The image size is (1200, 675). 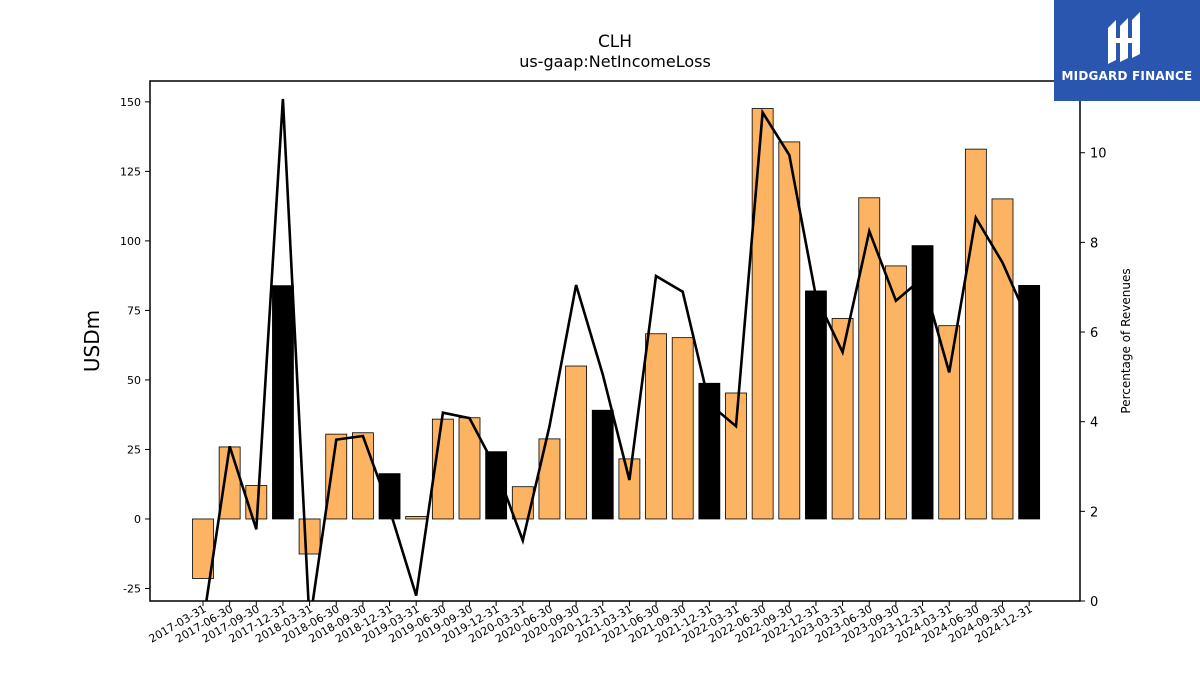 I want to click on logo-text: MIDGARD FINANCE, so click(x=1127, y=76).